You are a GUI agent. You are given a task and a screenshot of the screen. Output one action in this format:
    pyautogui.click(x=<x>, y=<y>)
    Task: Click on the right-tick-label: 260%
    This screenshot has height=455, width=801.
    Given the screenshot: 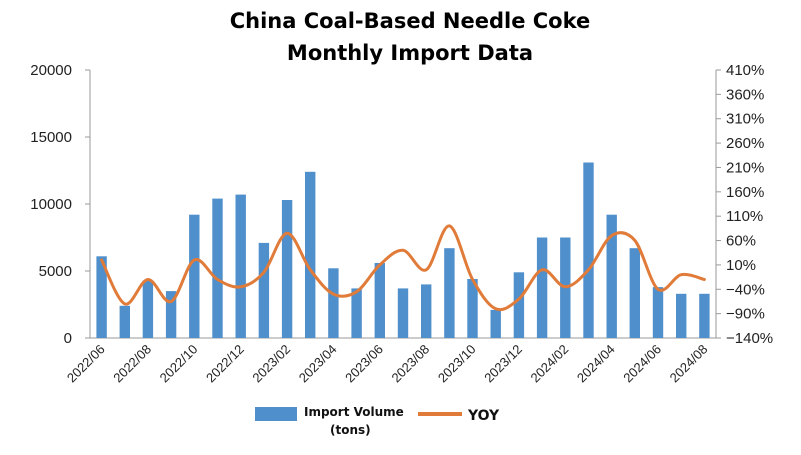 What is the action you would take?
    pyautogui.click(x=745, y=143)
    